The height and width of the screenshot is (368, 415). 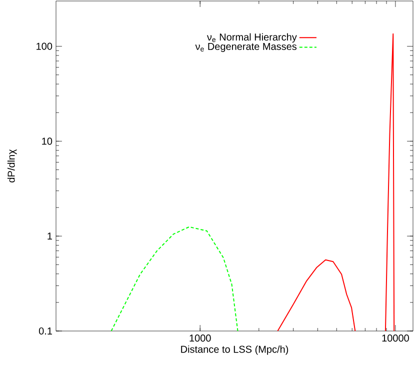 What do you see at coordinates (47, 141) in the screenshot?
I see `y-tick-label: 10` at bounding box center [47, 141].